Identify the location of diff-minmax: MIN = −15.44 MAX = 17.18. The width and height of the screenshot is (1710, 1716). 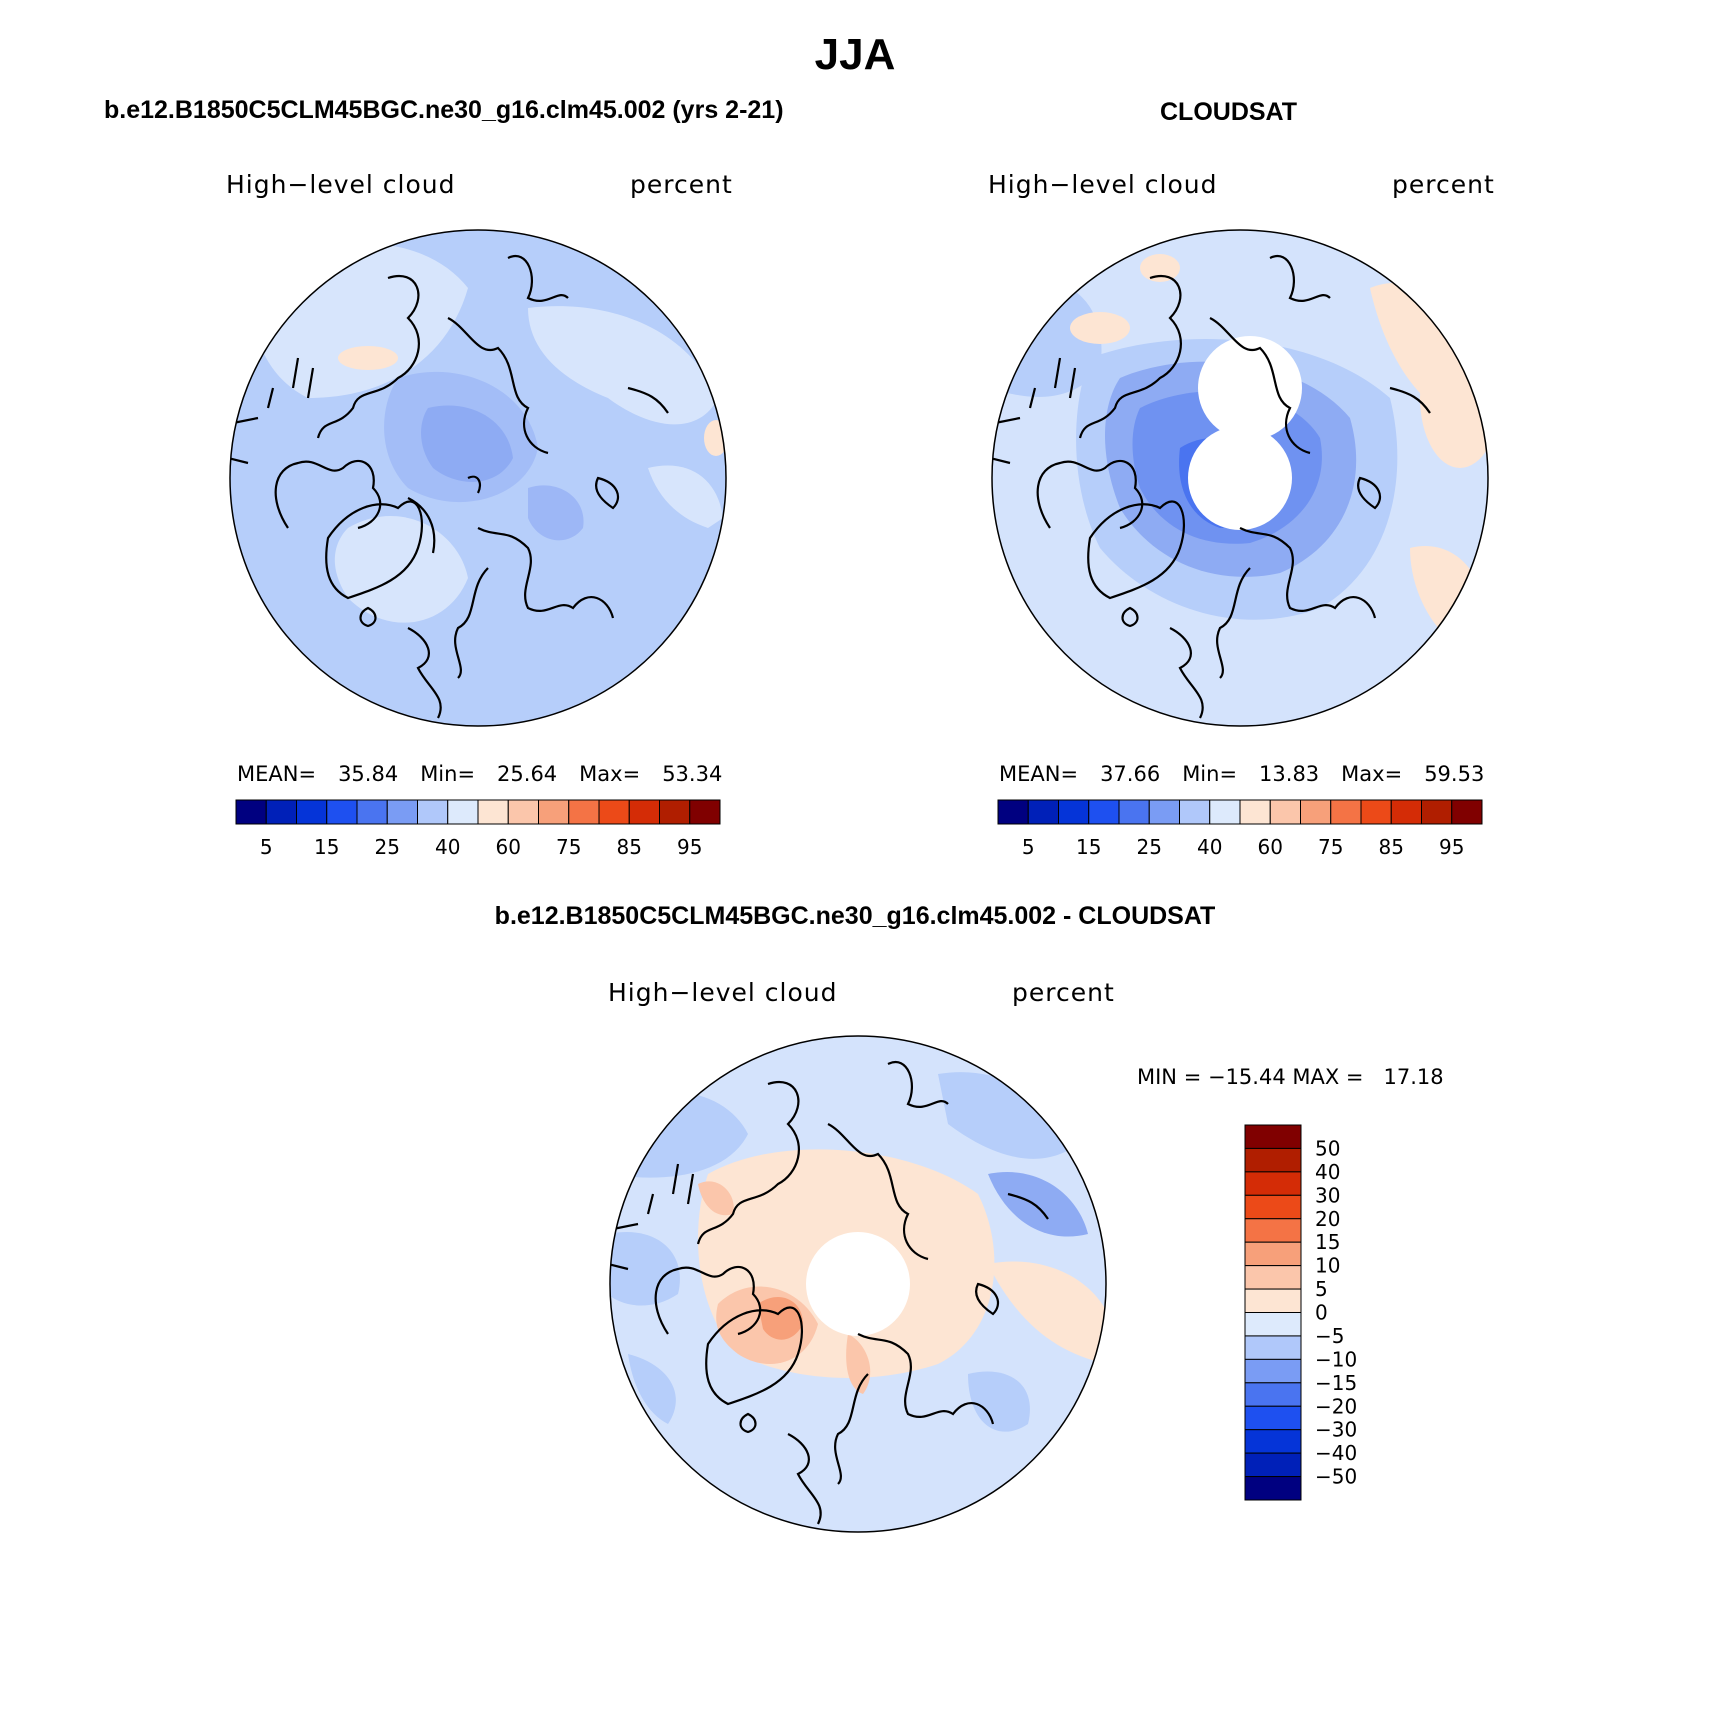
(1290, 1077).